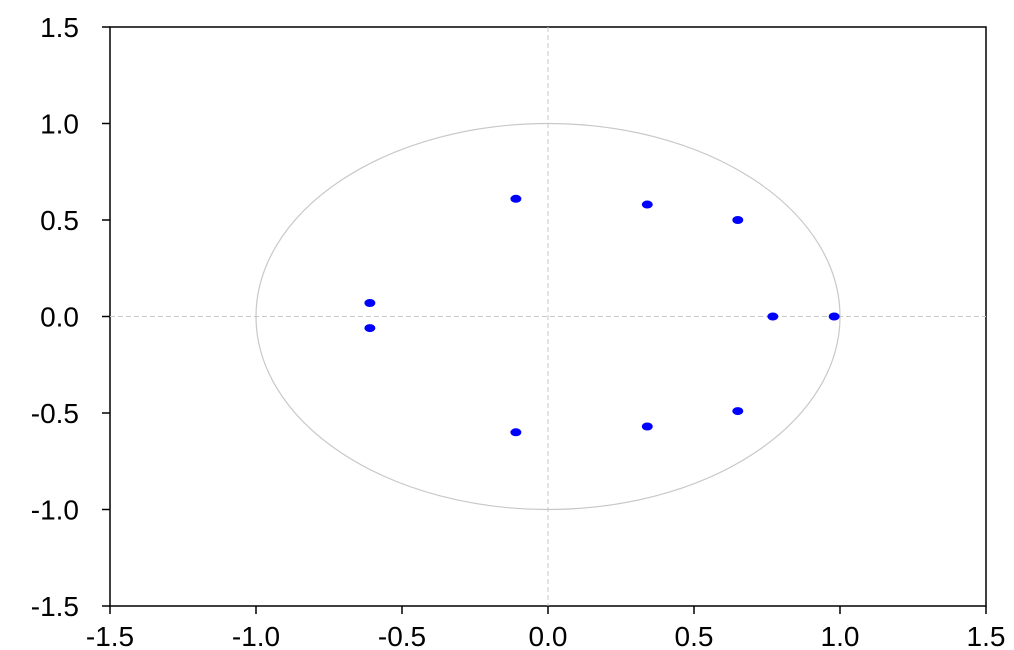 This screenshot has width=1014, height=650. Describe the element at coordinates (110, 635) in the screenshot. I see `x-tick-label: -1.5` at that location.